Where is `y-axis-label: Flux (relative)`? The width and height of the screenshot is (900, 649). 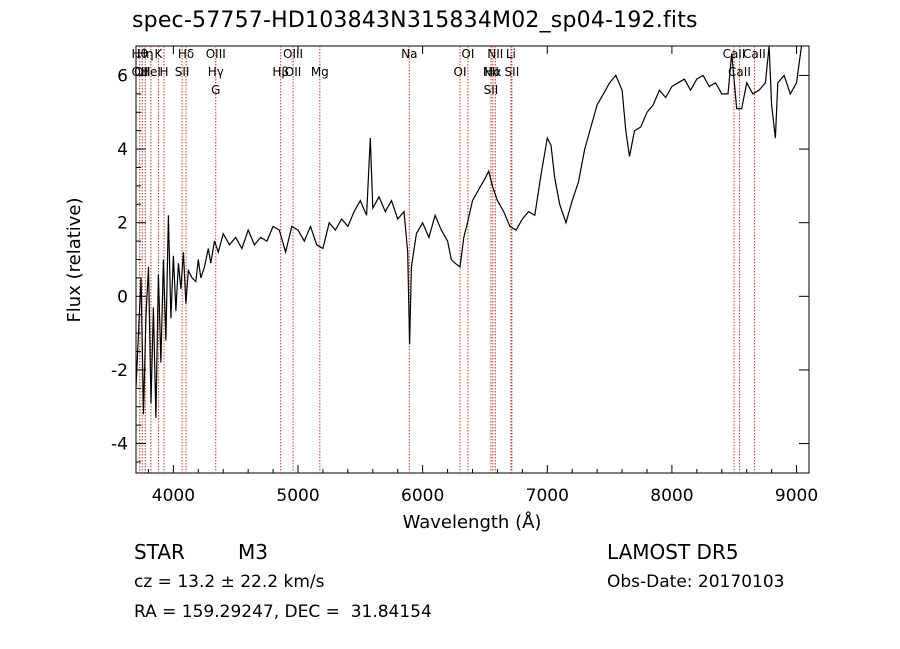
y-axis-label: Flux (relative) is located at coordinates (74, 259).